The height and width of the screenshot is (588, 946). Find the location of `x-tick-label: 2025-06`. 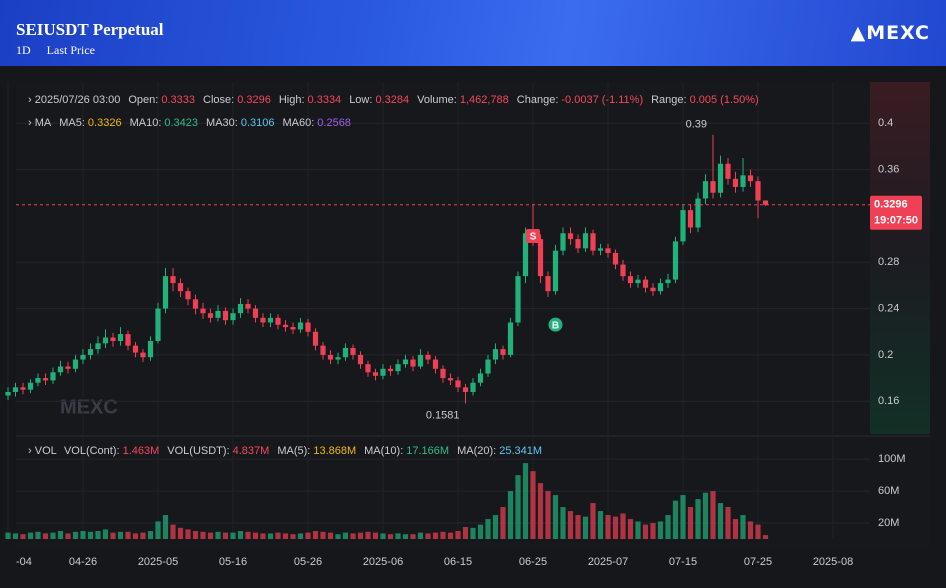

x-tick-label: 2025-06 is located at coordinates (383, 562).